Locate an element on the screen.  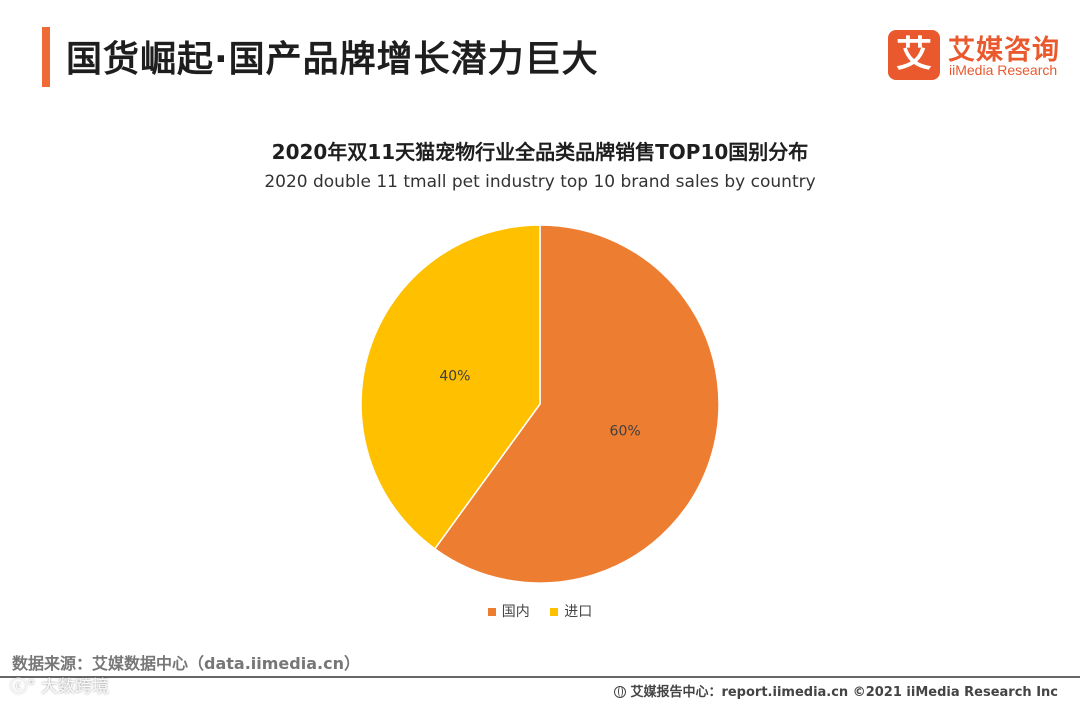
pie-slice-domestic is located at coordinates (576, 404).